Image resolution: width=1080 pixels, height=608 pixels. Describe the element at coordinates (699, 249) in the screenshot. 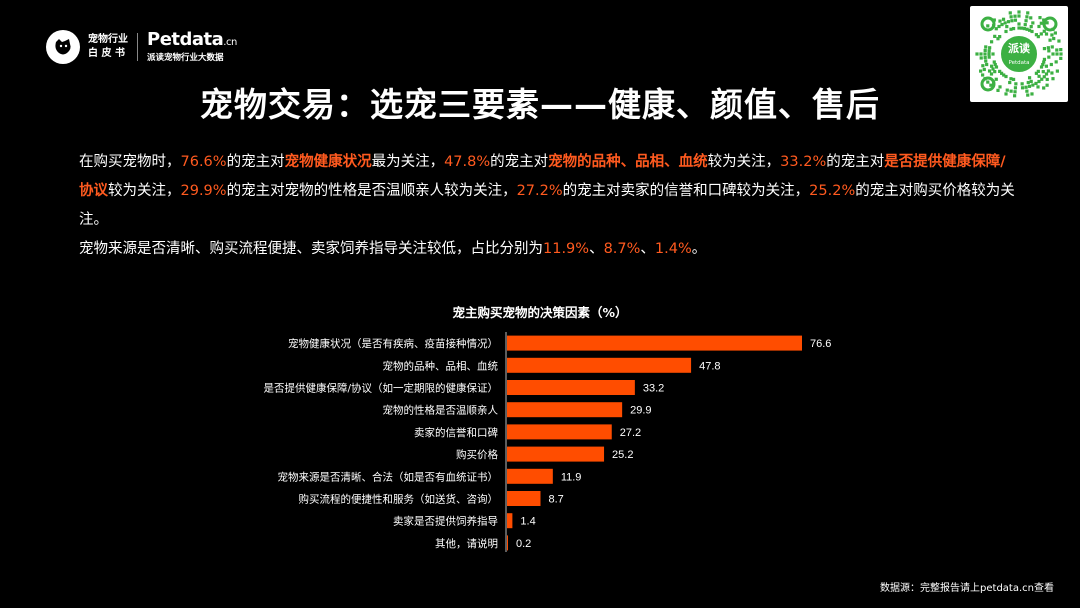

I see `intro-text-segment: 。` at that location.